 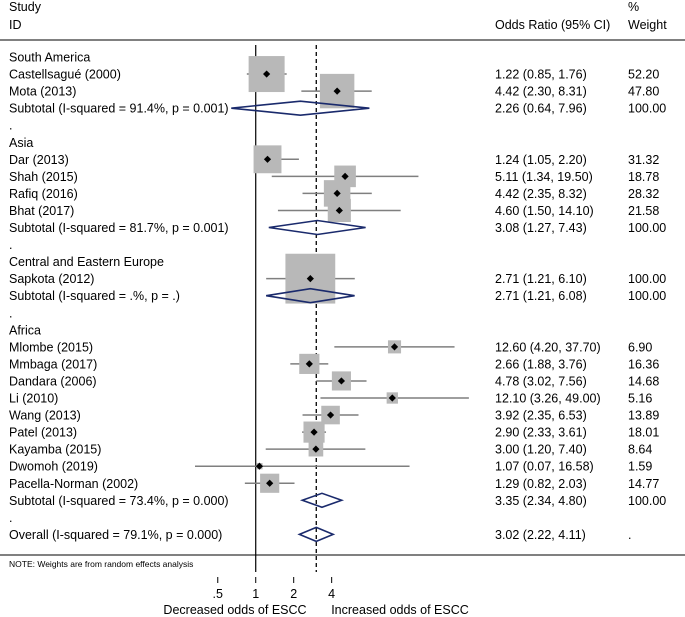 What do you see at coordinates (218, 594) in the screenshot?
I see `x-tick-label: .5` at bounding box center [218, 594].